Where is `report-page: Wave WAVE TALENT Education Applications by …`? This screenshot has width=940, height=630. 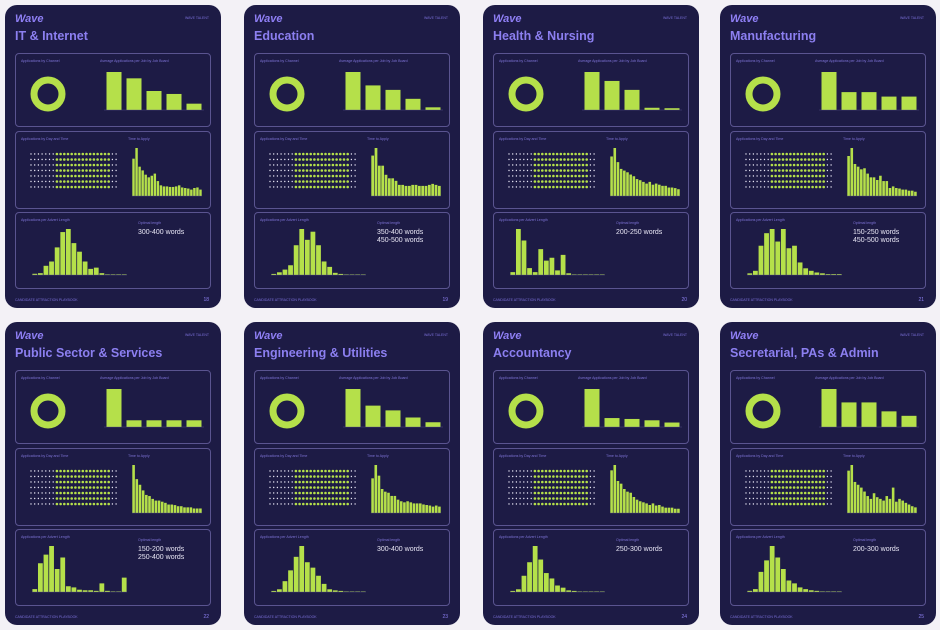 report-page: Wave WAVE TALENT Education Applications by … is located at coordinates (352, 156).